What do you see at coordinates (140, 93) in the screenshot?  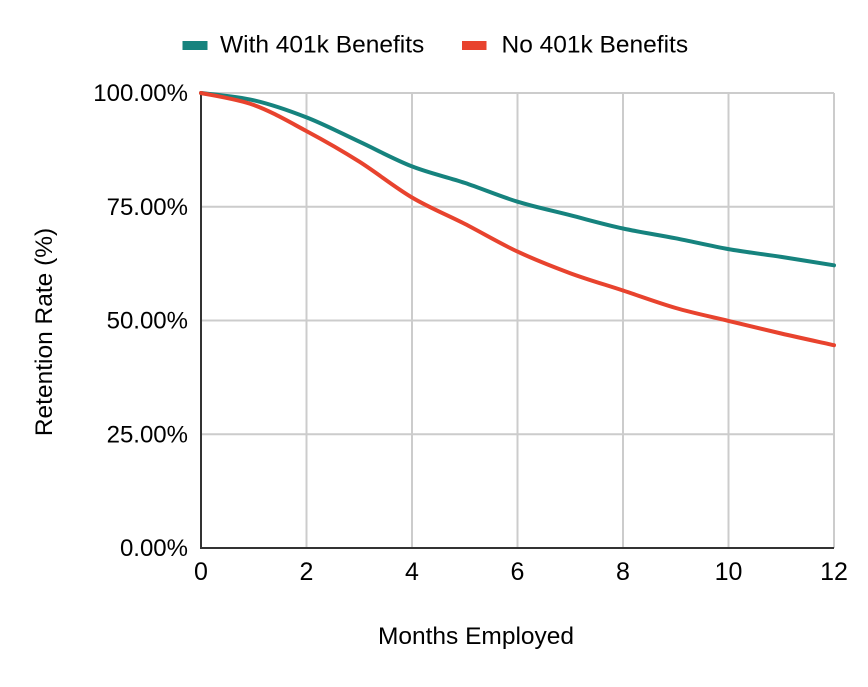 I see `svg-text: 100.00%` at bounding box center [140, 93].